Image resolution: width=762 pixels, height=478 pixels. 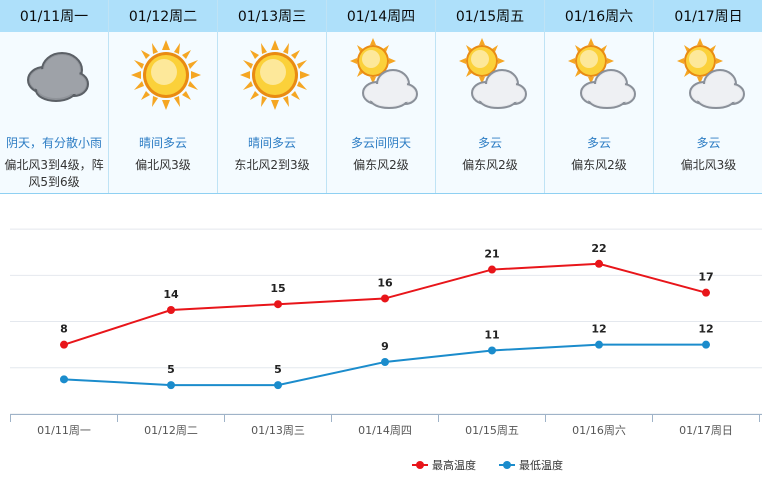 I want to click on day-date: 01/12周二, so click(x=163, y=16).